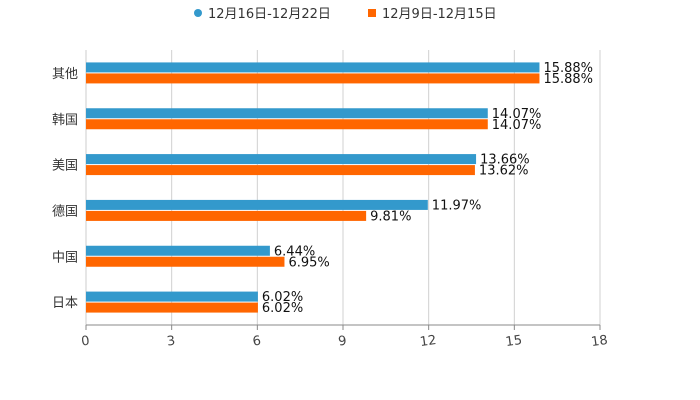  What do you see at coordinates (282, 297) in the screenshot?
I see `data-label-series-1-5: 6.02%` at bounding box center [282, 297].